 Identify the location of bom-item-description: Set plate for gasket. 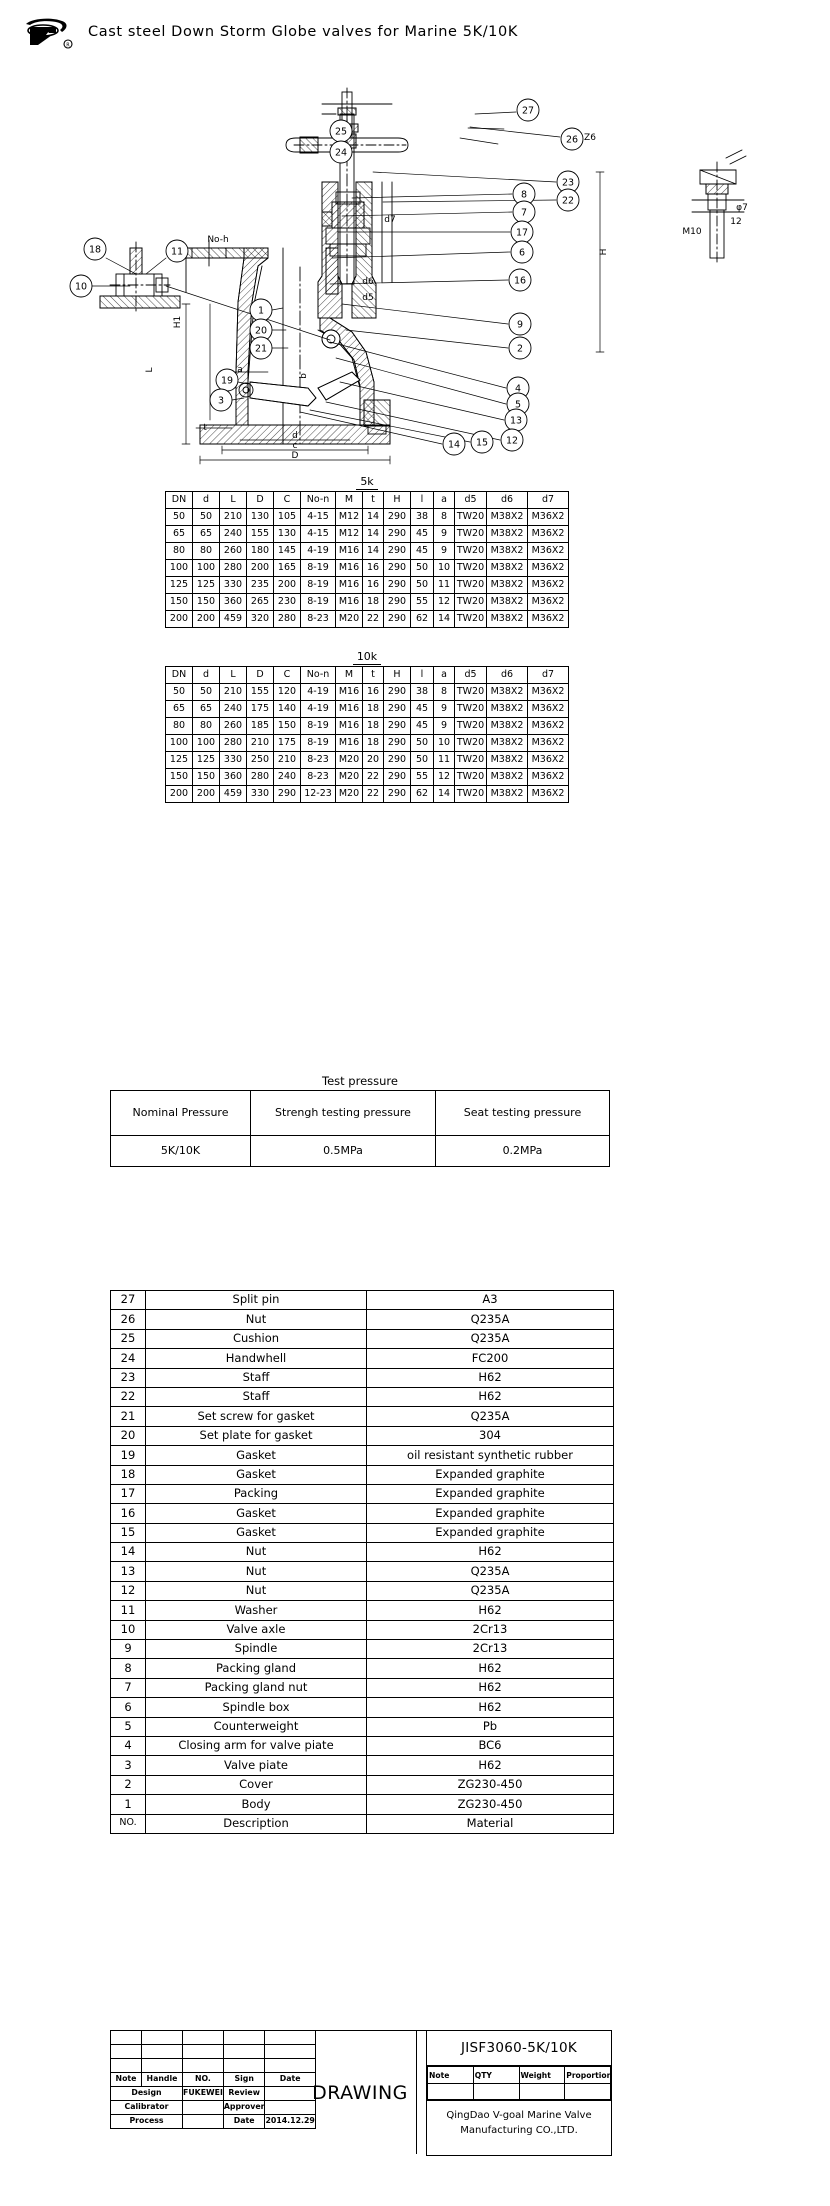
(256, 1436).